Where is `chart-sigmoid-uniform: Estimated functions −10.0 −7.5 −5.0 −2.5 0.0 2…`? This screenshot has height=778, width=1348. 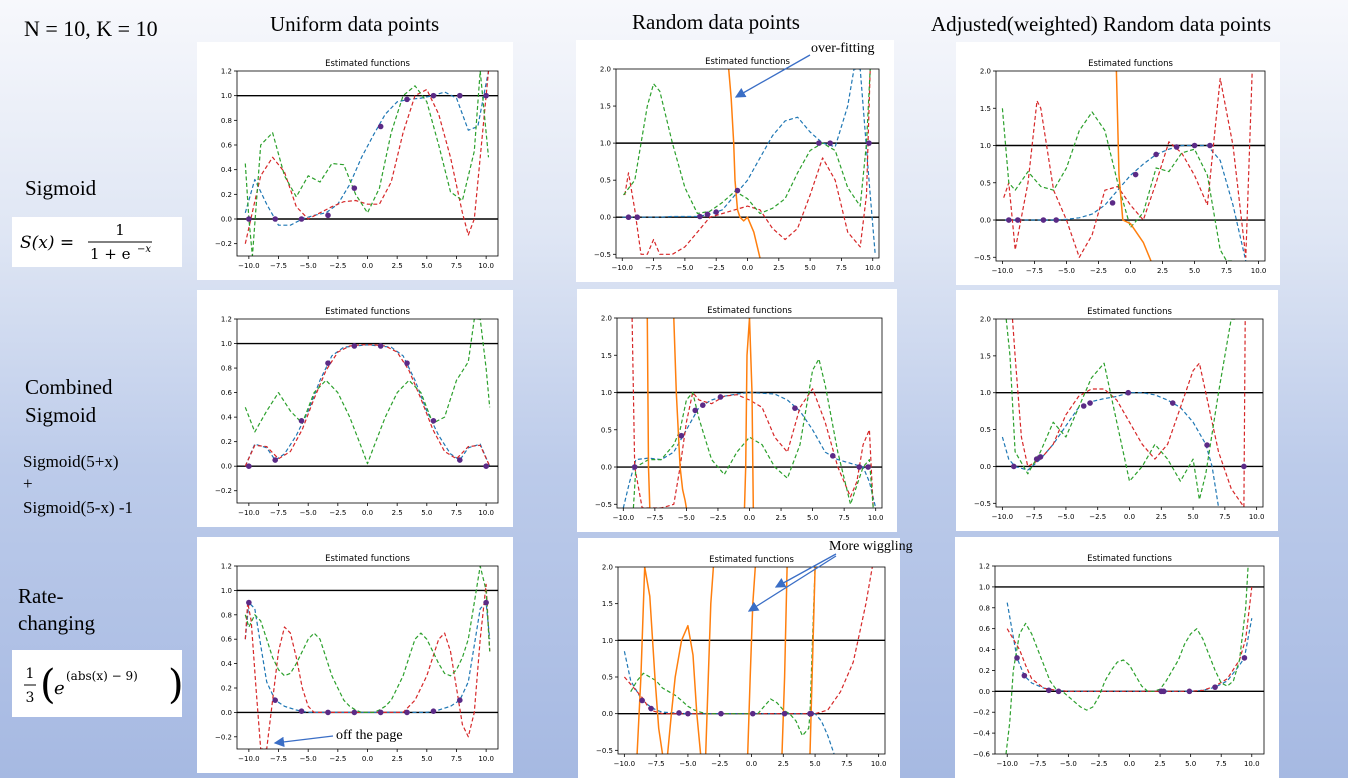 chart-sigmoid-uniform: Estimated functions −10.0 −7.5 −5.0 −2.5 0.0 2… is located at coordinates (355, 161).